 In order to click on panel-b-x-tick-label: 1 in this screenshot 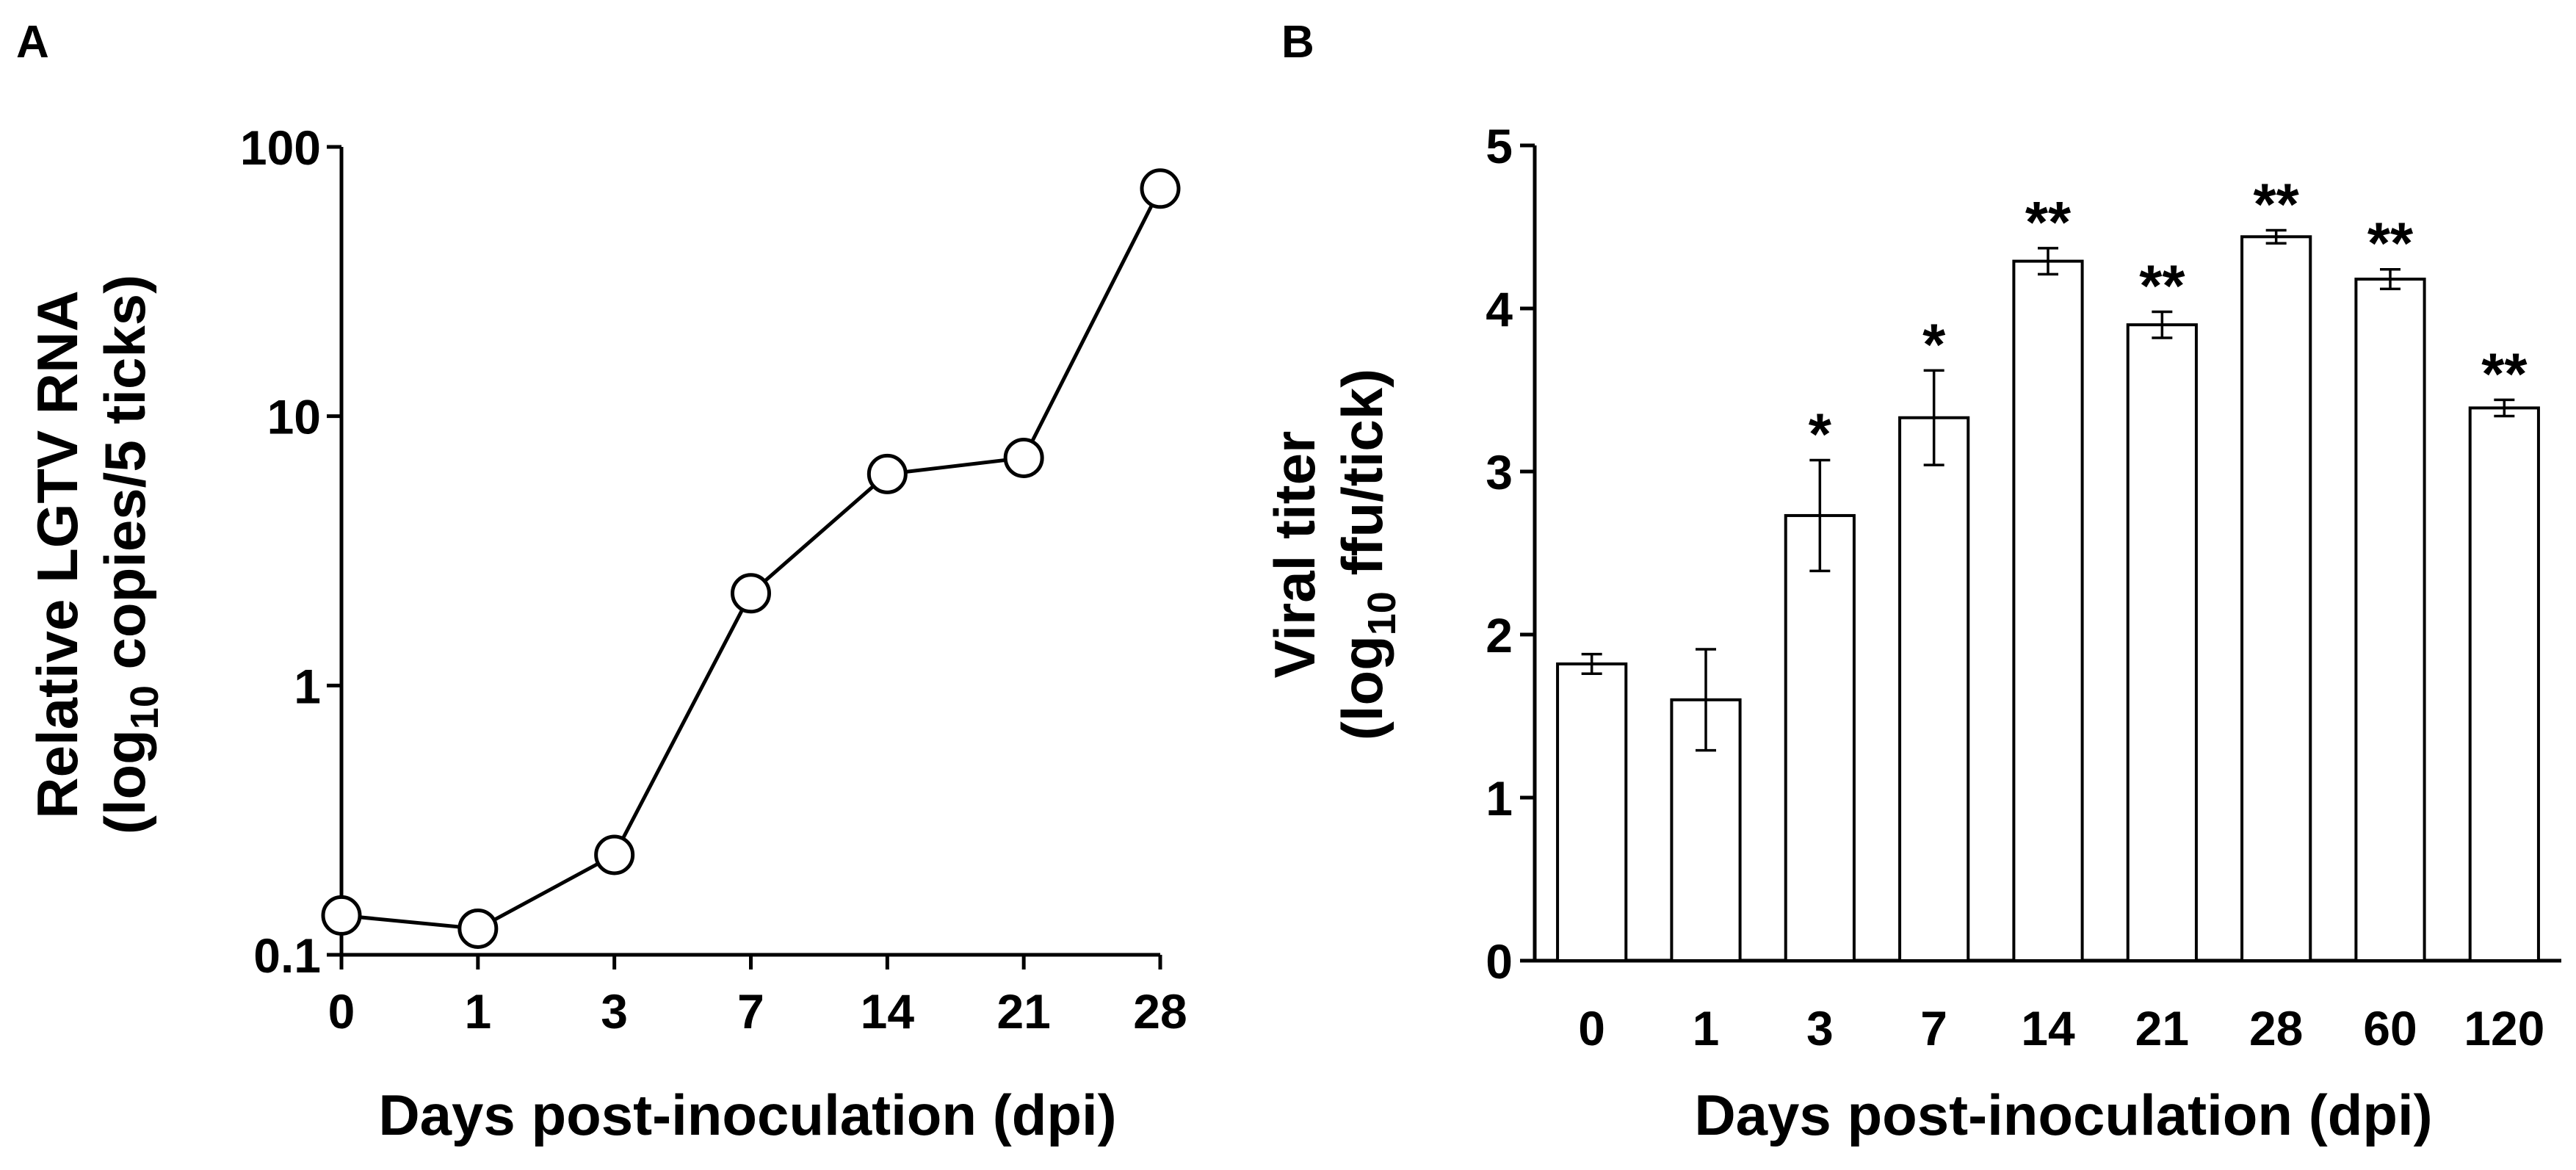, I will do `click(1706, 1028)`.